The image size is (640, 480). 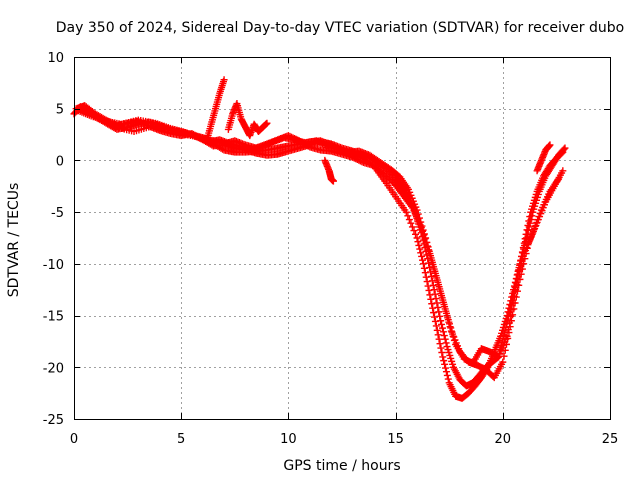 I want to click on y-tick-label: -5, so click(x=57, y=213).